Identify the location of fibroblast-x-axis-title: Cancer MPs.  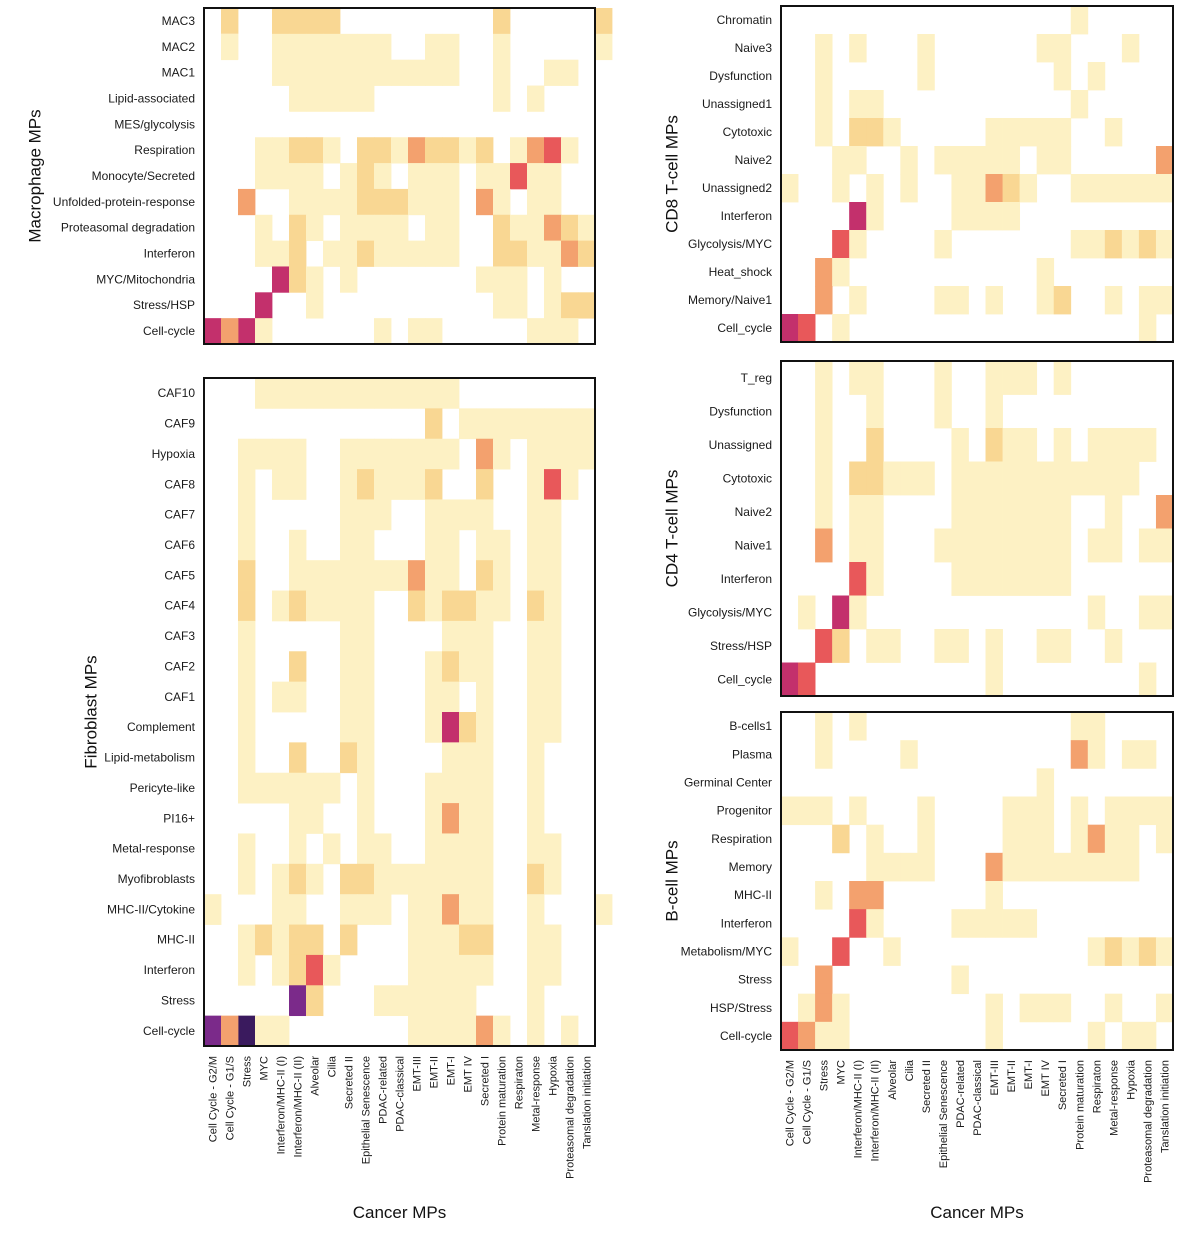
(400, 1212).